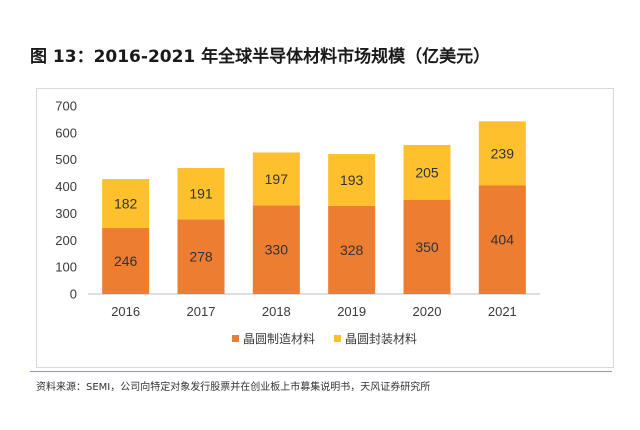  I want to click on data-label-packaging-2017: 191, so click(201, 194).